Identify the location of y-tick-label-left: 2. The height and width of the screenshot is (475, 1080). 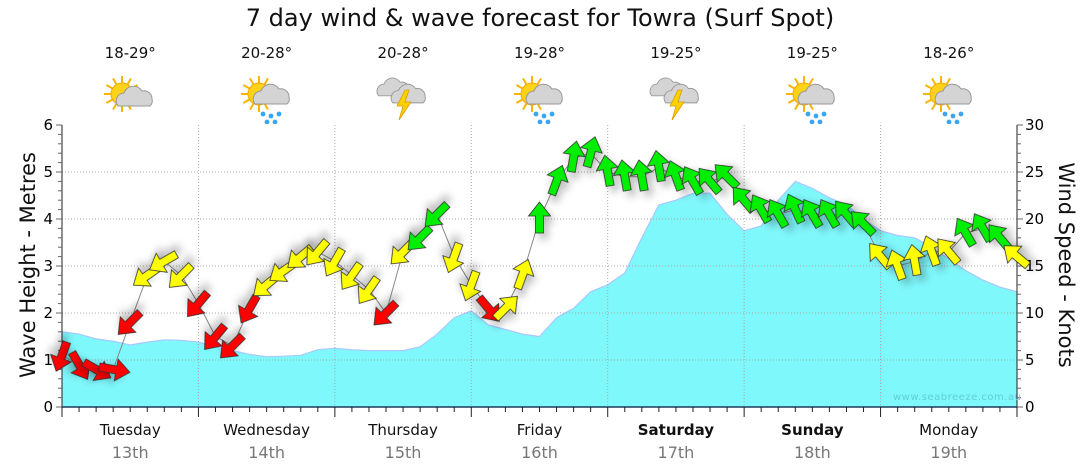
(48, 313).